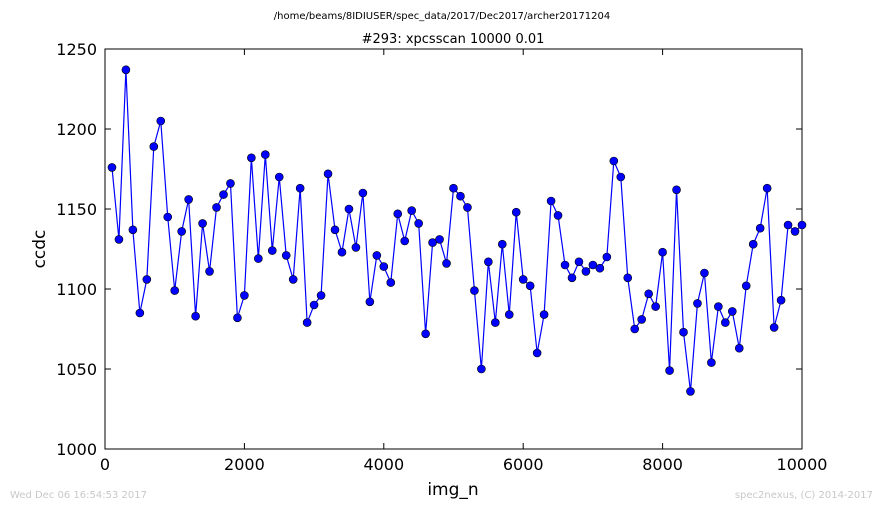 This screenshot has width=884, height=509. I want to click on y-tick-label: 1200, so click(76, 129).